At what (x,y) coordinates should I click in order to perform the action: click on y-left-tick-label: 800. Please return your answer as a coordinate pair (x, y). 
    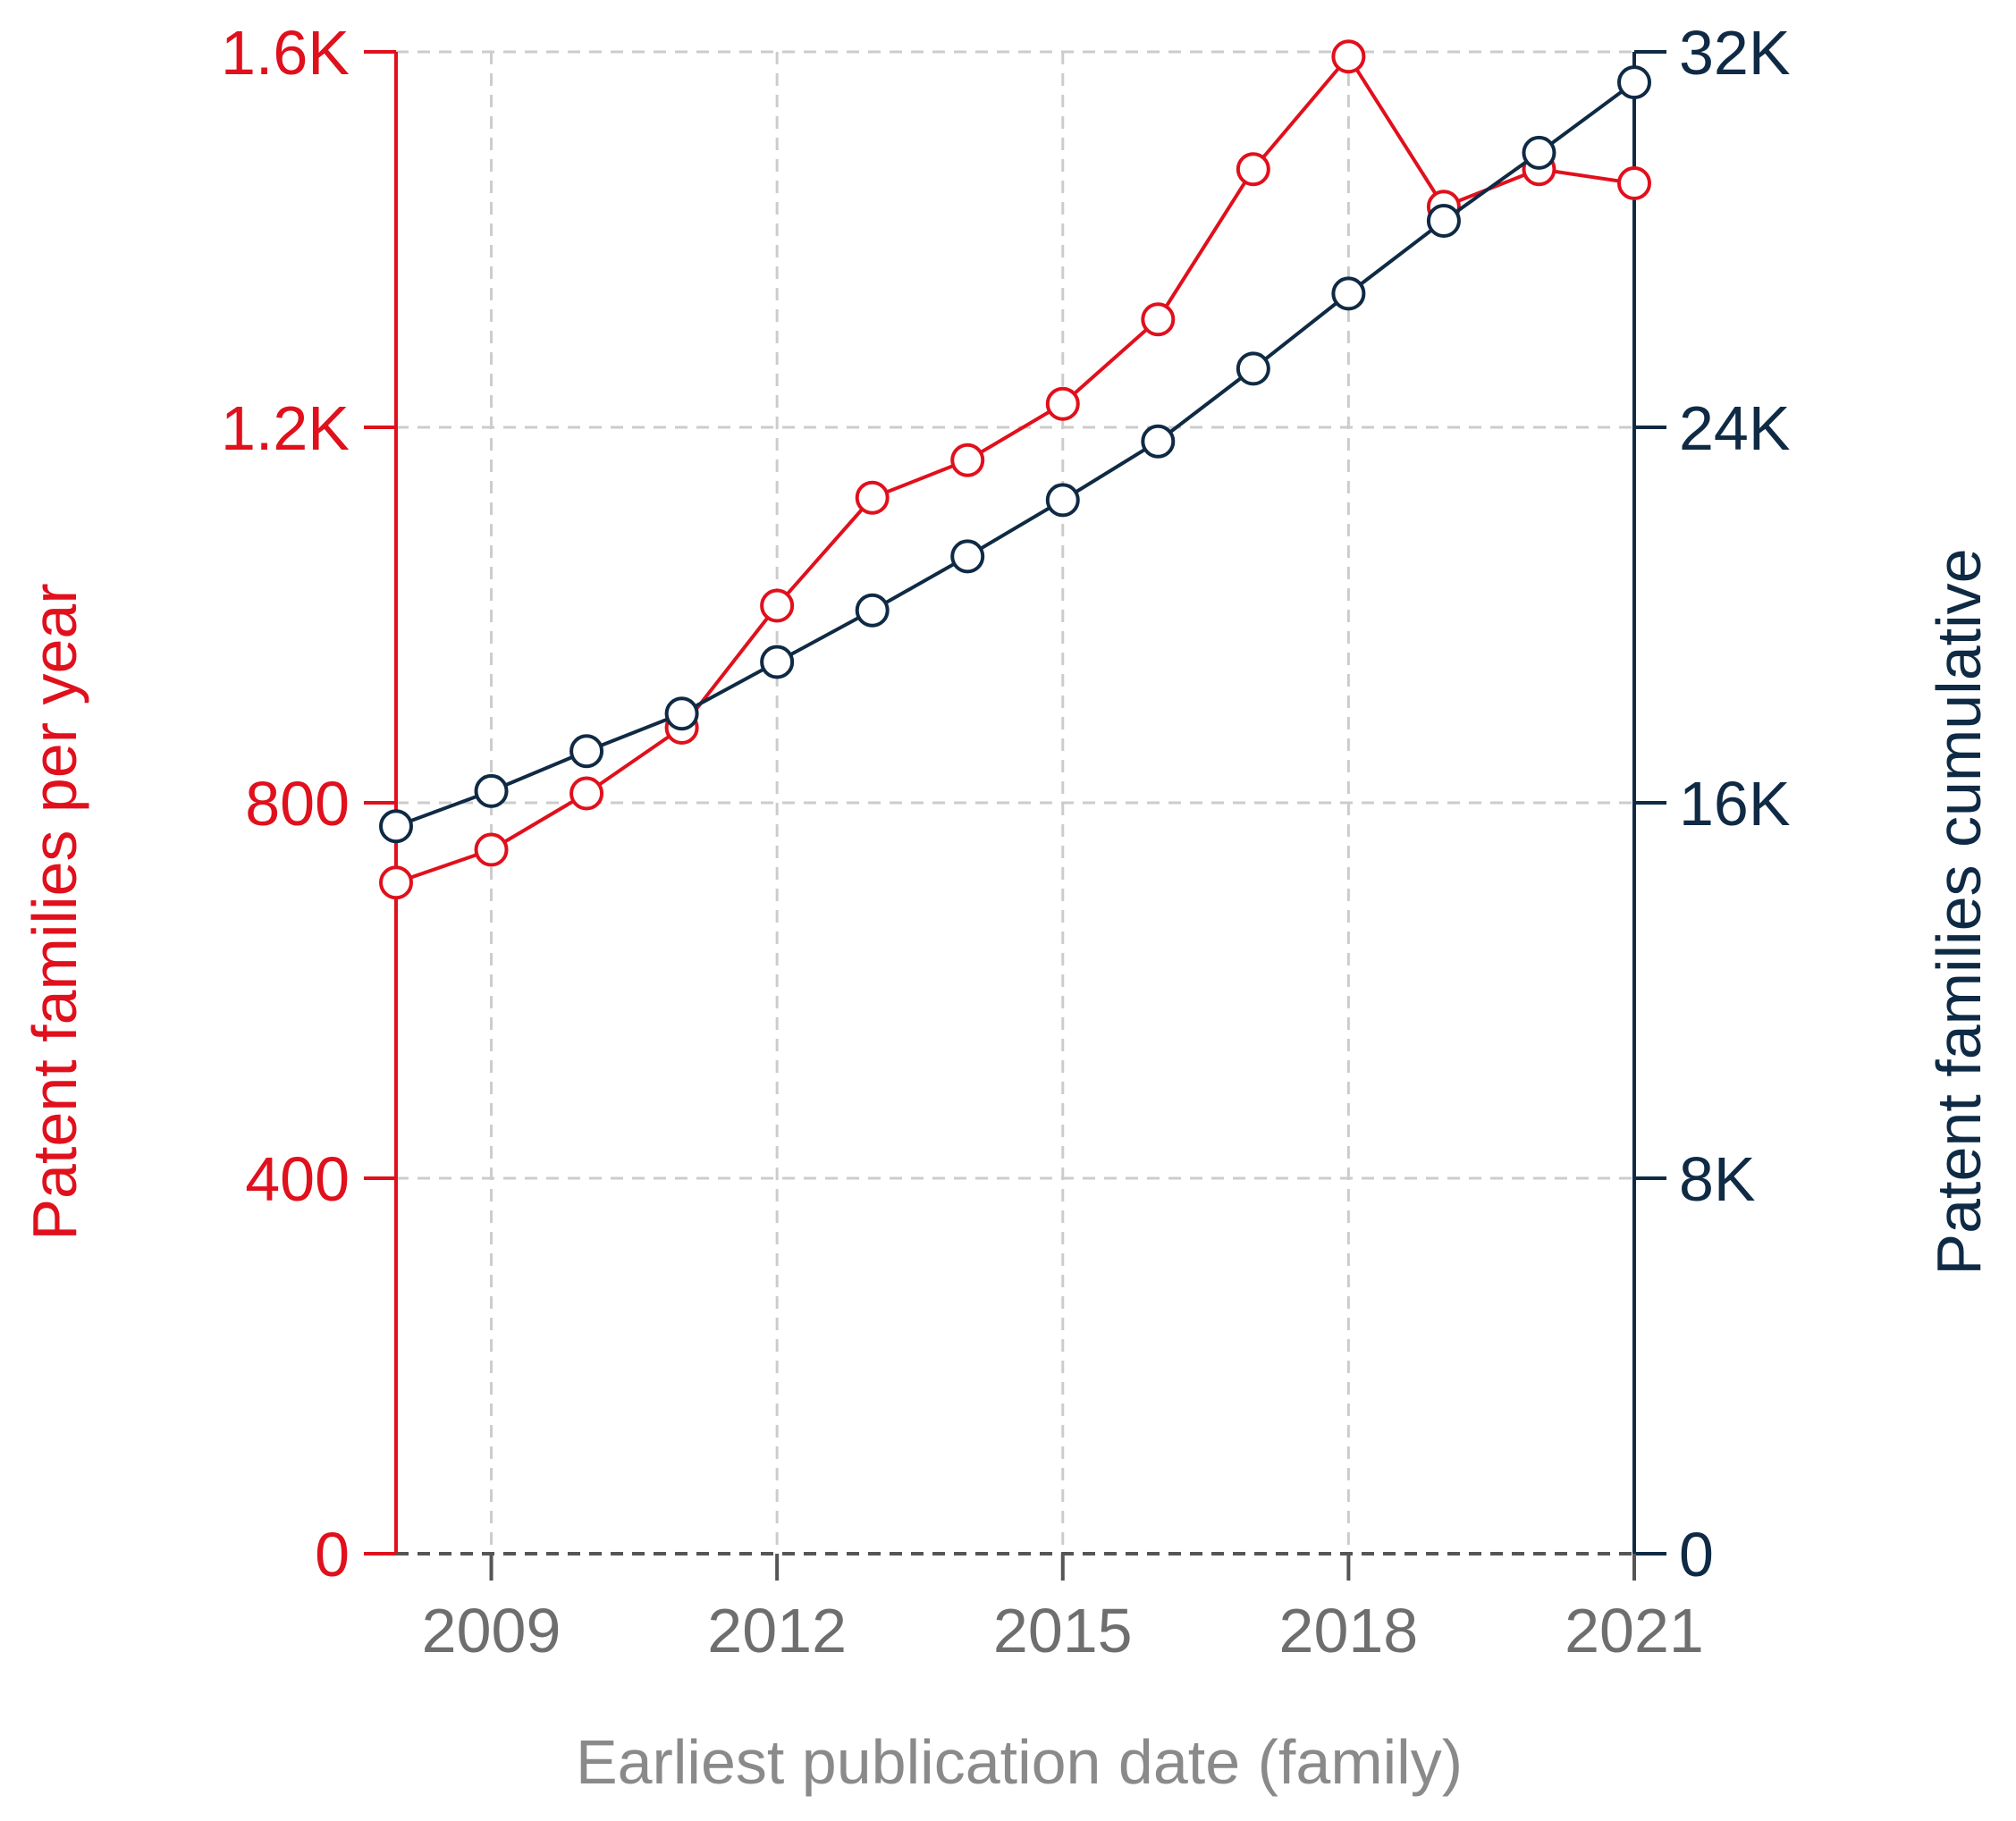
    Looking at the image, I should click on (297, 804).